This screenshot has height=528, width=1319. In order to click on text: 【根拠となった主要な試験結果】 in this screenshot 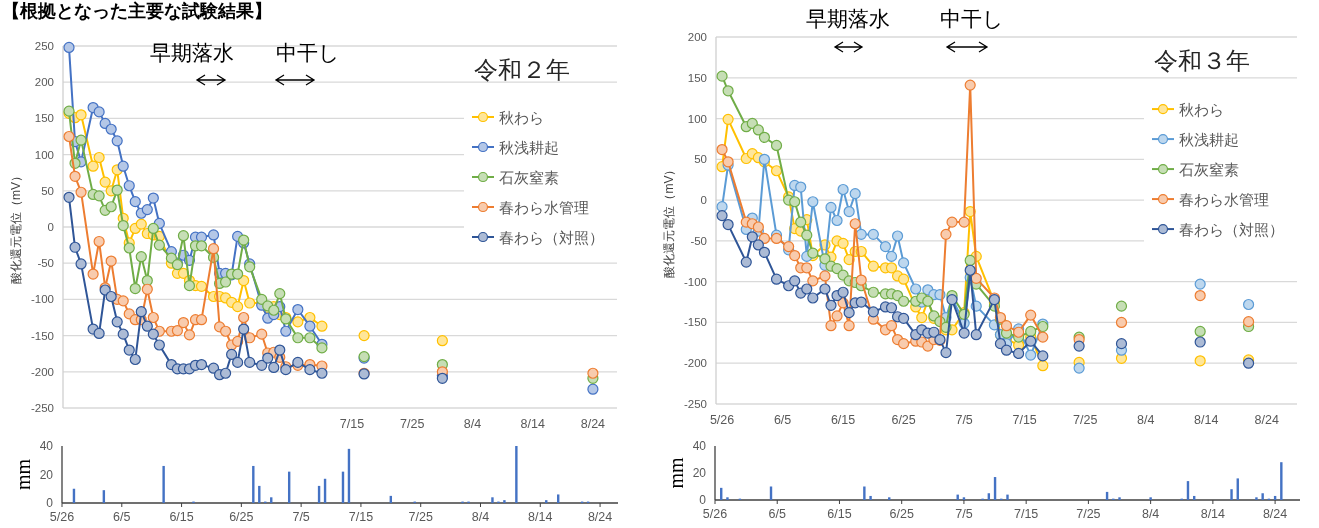, I will do `click(137, 11)`.